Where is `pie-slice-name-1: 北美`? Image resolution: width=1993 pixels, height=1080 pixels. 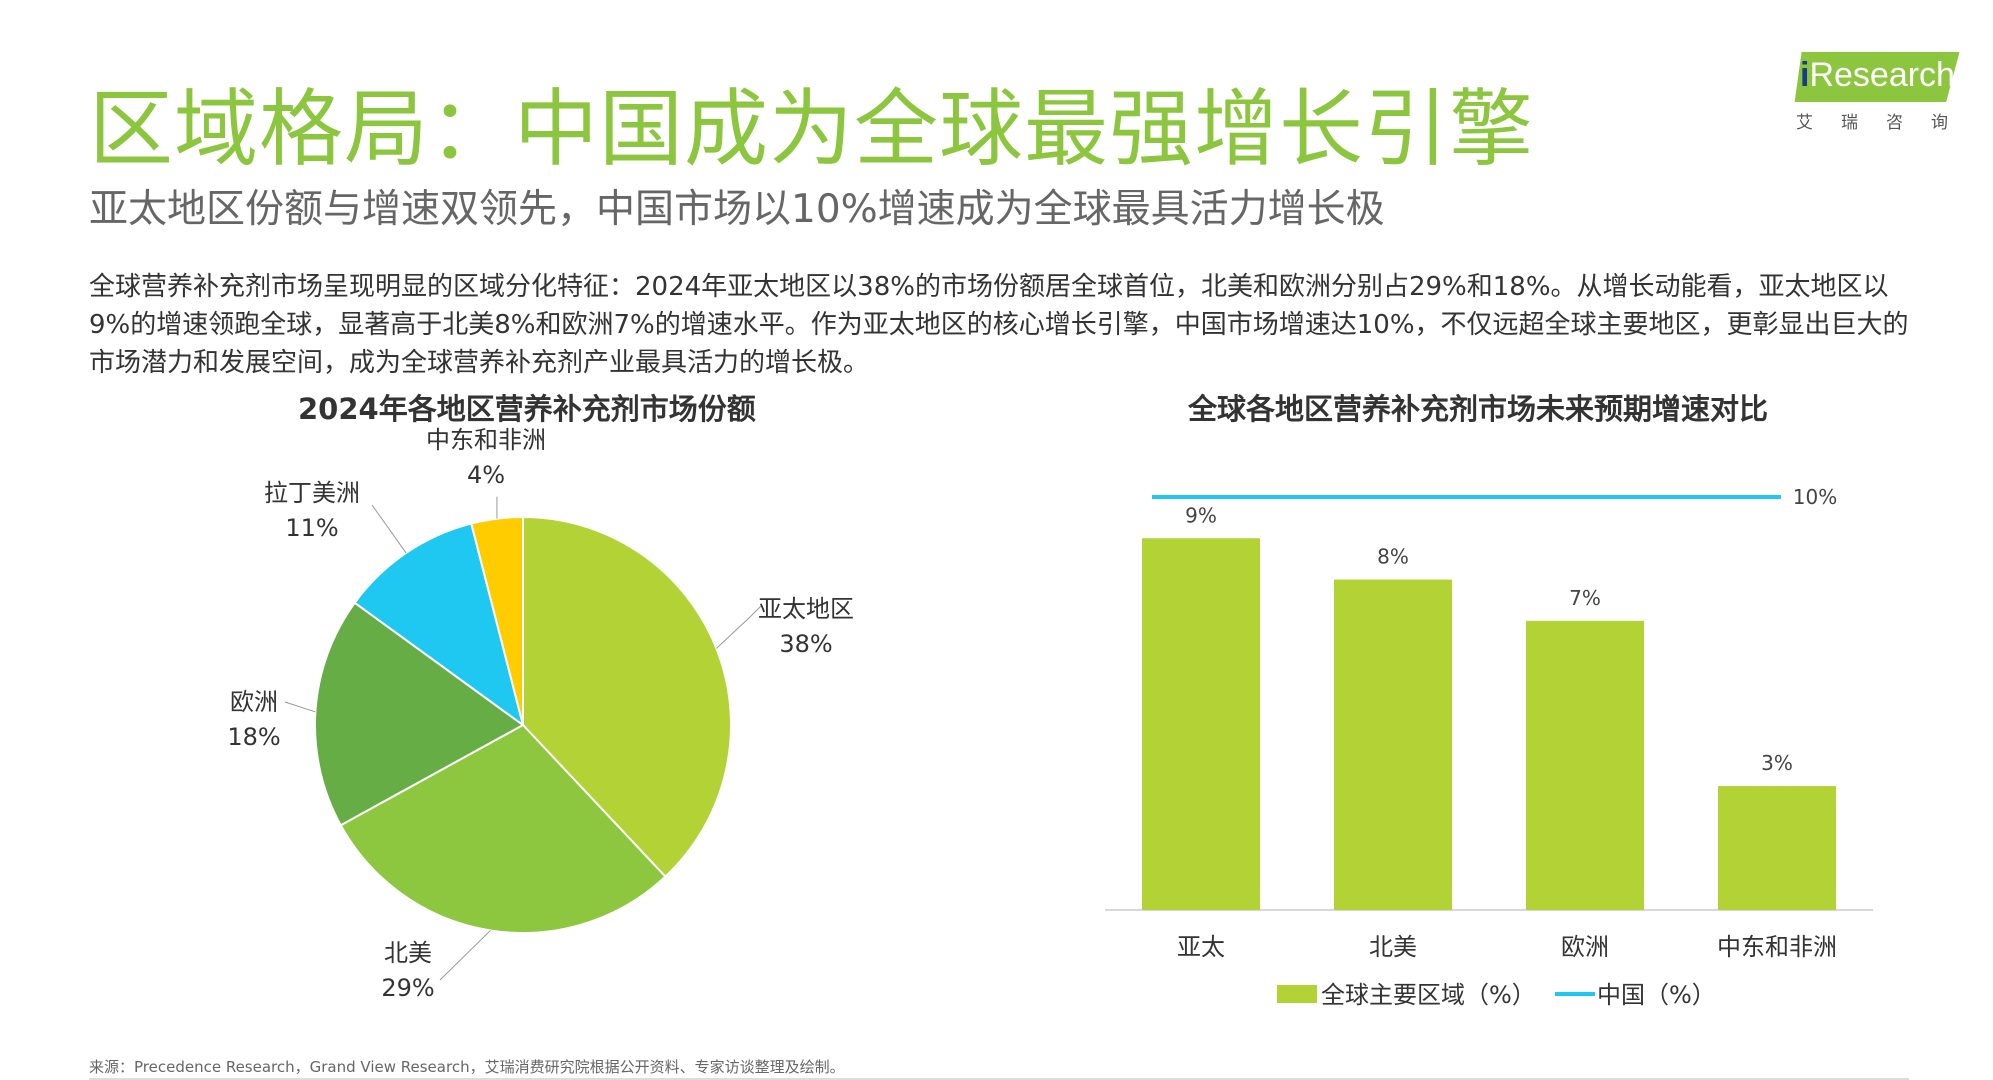 pie-slice-name-1: 北美 is located at coordinates (408, 953).